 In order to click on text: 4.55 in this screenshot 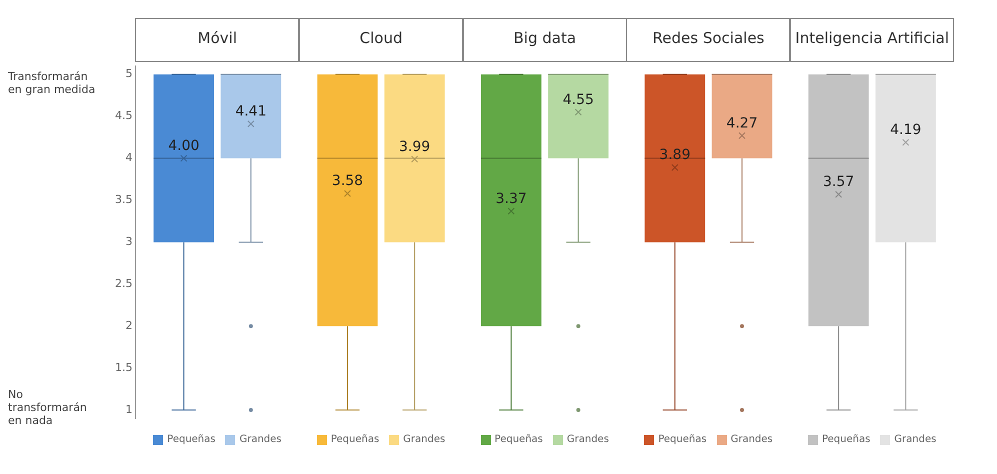, I will do `click(578, 100)`.